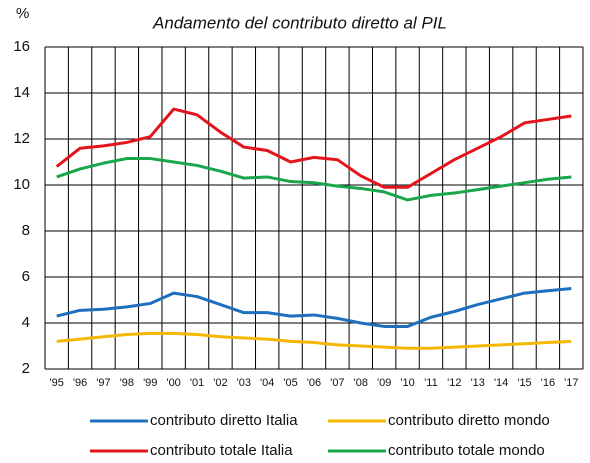 Image resolution: width=590 pixels, height=463 pixels. What do you see at coordinates (299, 22) in the screenshot?
I see `chart-title: Andamento del contributo diretto al PIL` at bounding box center [299, 22].